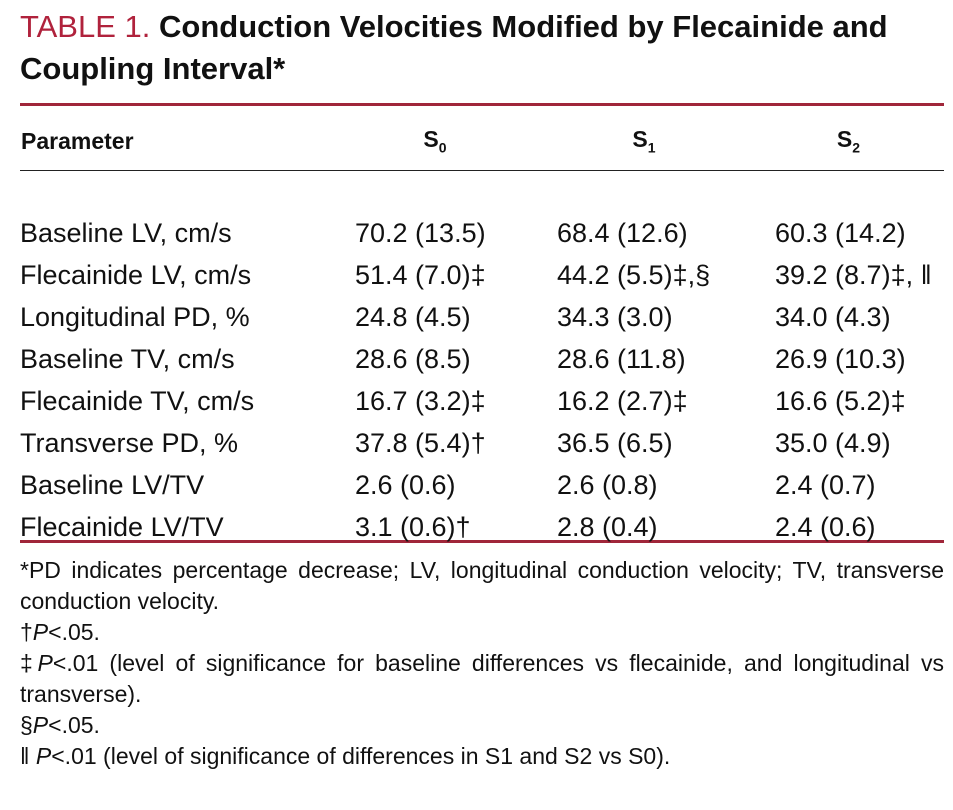 This screenshot has width=953, height=810. Describe the element at coordinates (840, 232) in the screenshot. I see `value-cell: 60.3 (14.2)` at that location.